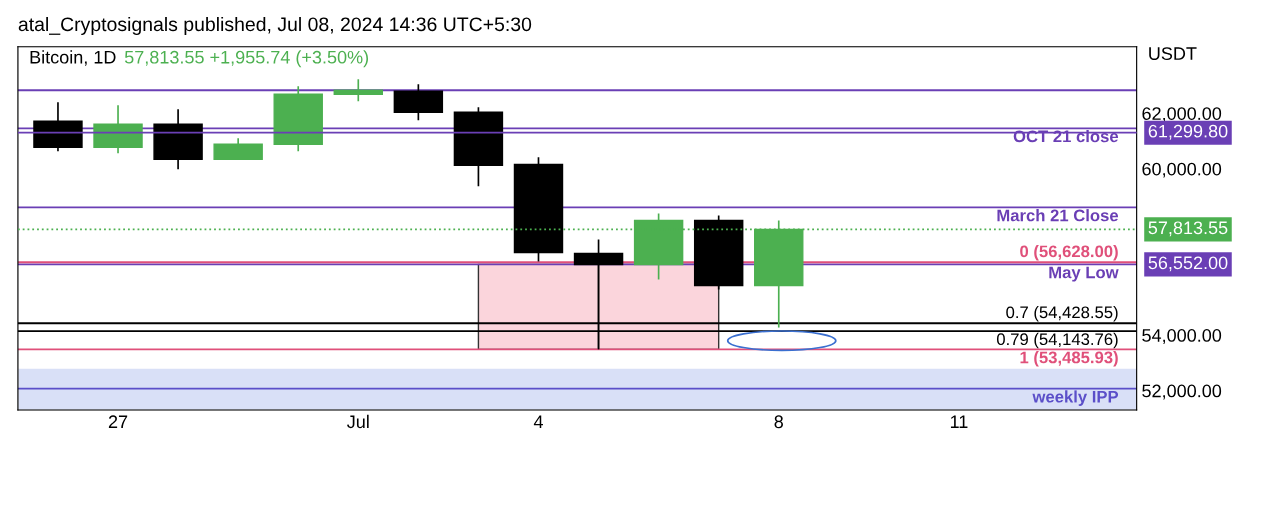 This screenshot has height=519, width=1280. Describe the element at coordinates (778, 422) in the screenshot. I see `x-tick-label: 8` at that location.